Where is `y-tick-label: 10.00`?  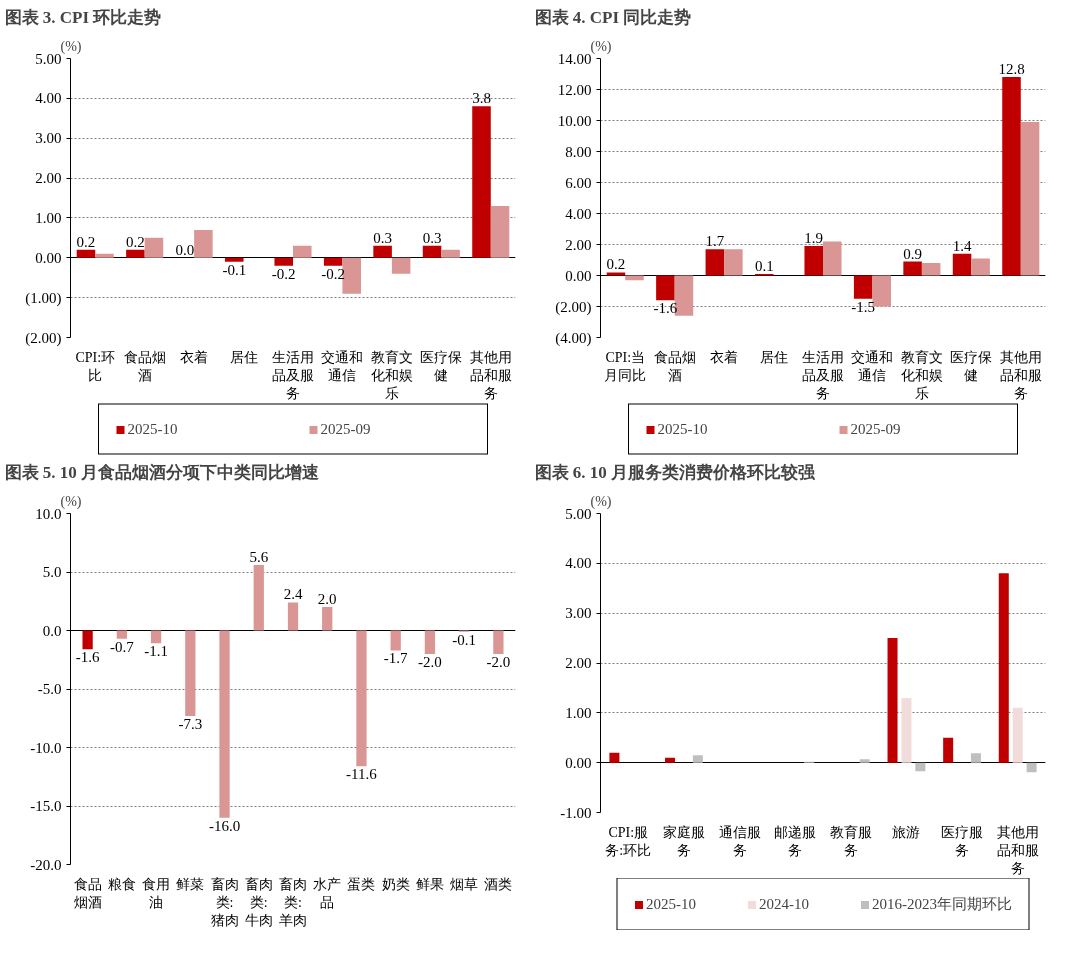
y-tick-label: 10.00 is located at coordinates (574, 120).